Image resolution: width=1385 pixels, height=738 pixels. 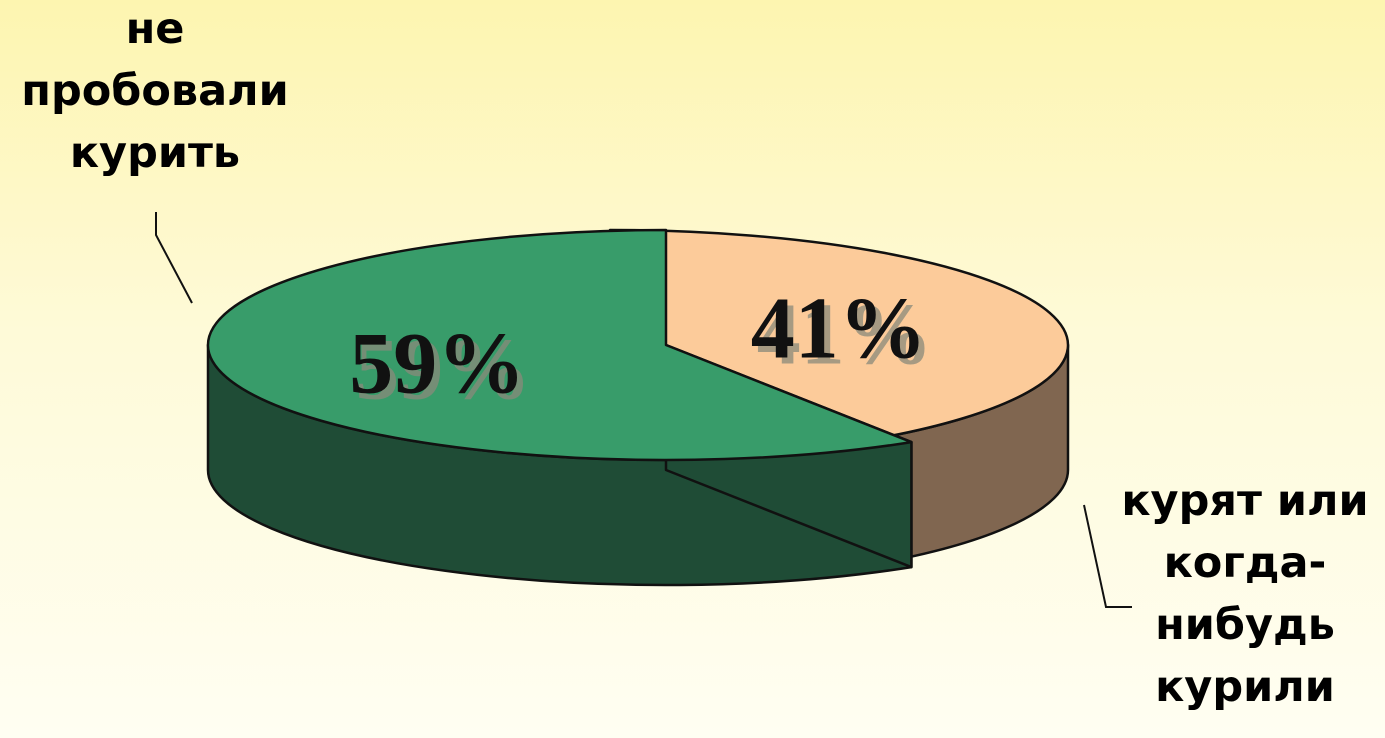 What do you see at coordinates (437, 364) in the screenshot?
I see `pie-value-label-1: 59%` at bounding box center [437, 364].